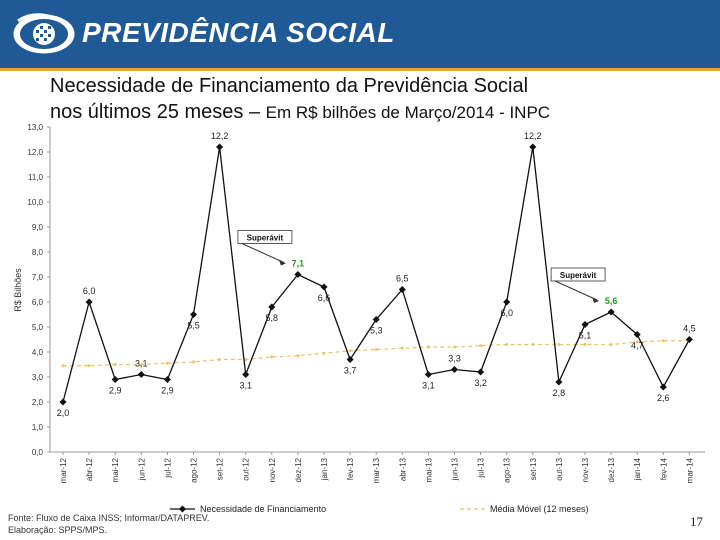 The width and height of the screenshot is (720, 540). I want to click on annotation-arrowhead, so click(596, 300).